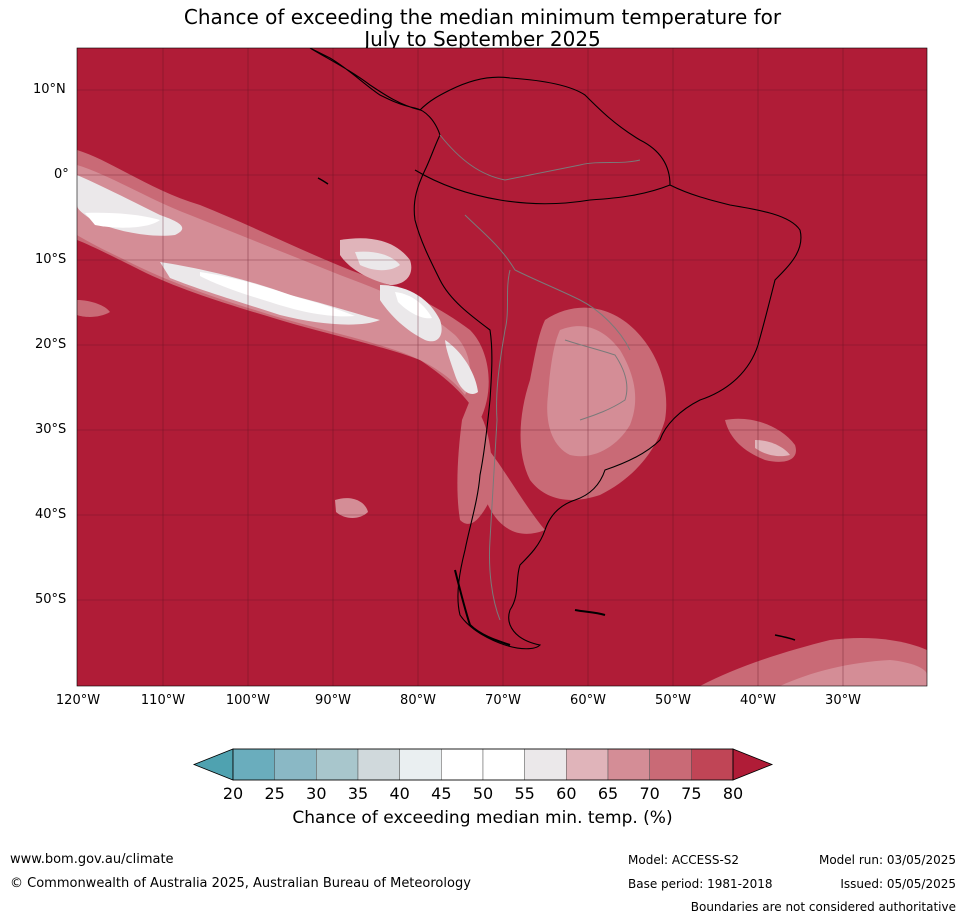 The height and width of the screenshot is (919, 965). I want to click on colorbar, so click(483, 764).